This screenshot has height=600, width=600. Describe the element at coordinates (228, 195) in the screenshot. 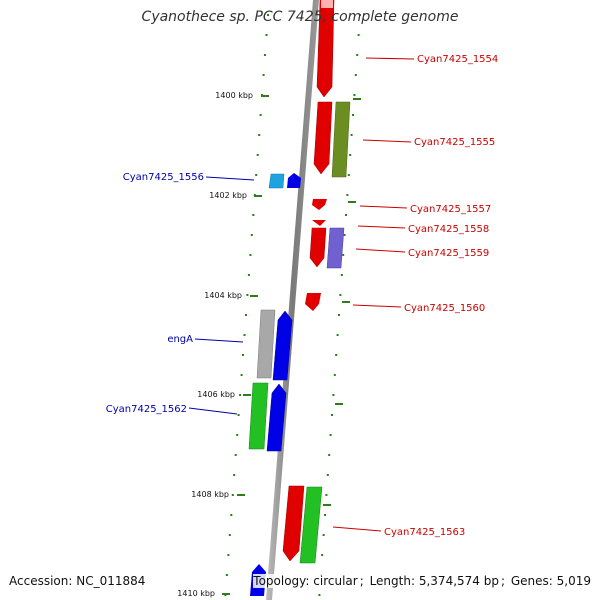

I see `kbp-label: 1402 kbp` at that location.